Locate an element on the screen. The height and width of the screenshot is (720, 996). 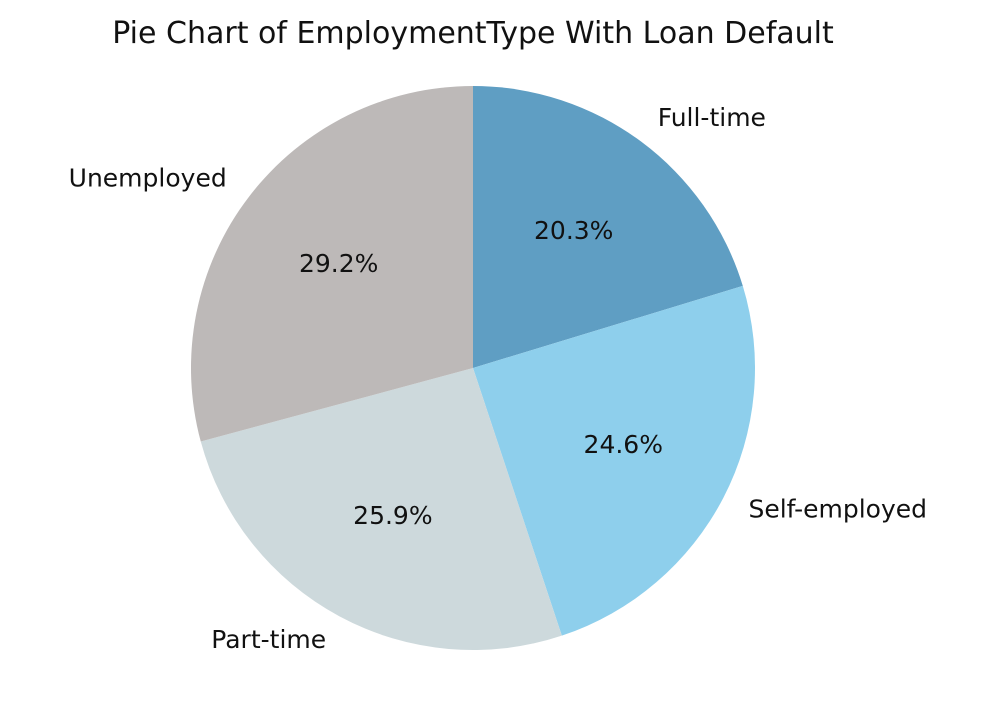
slice-full-time is located at coordinates (608, 227).